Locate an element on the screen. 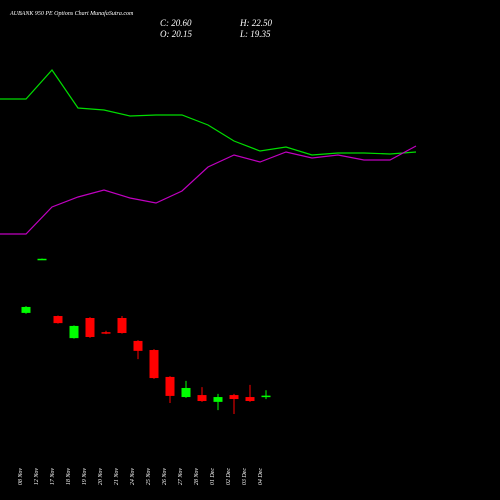 The image size is (500, 500). x-tick-label: 01 Dec is located at coordinates (213, 476).